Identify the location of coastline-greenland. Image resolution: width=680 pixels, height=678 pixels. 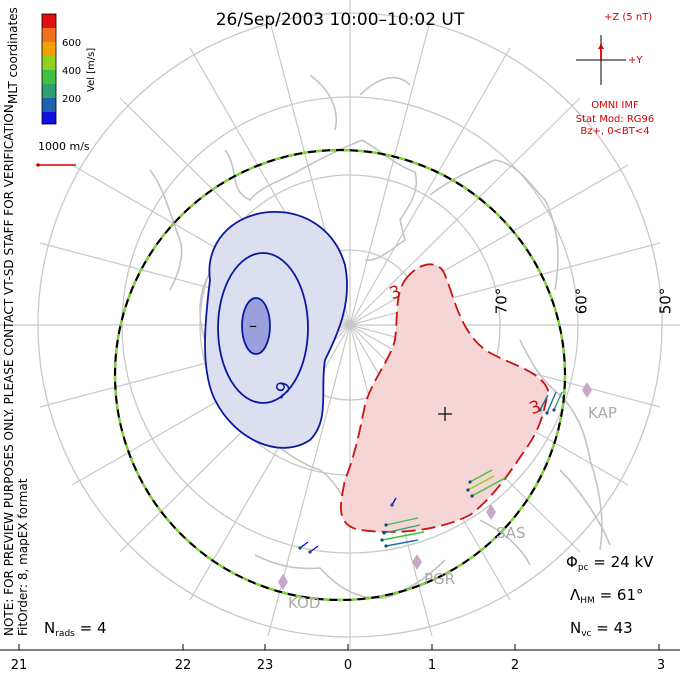
(321, 200).